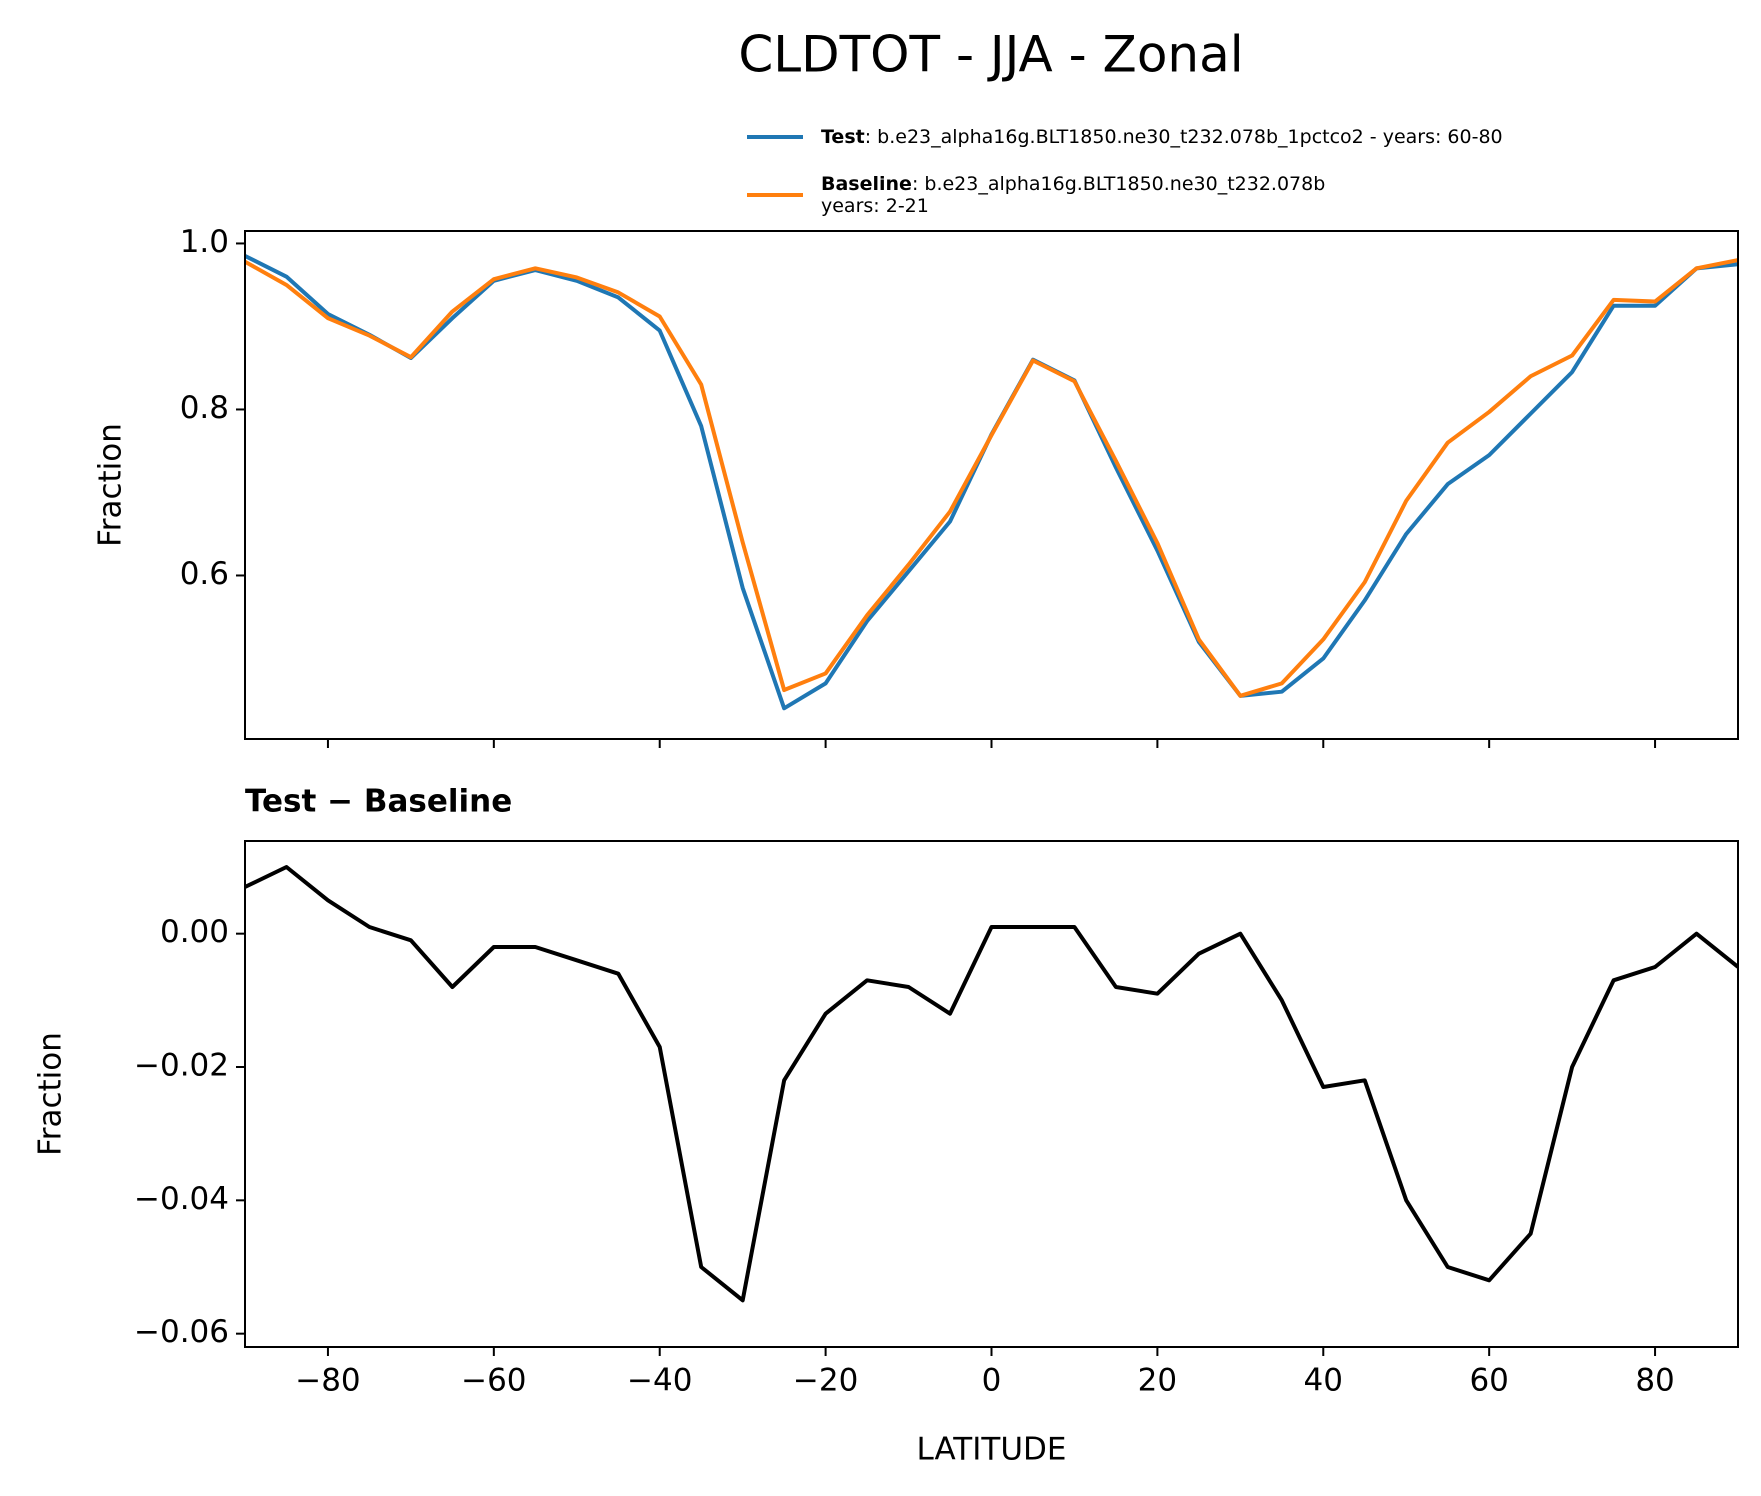  I want to click on legend-entry: years: 2-21, so click(875, 206).